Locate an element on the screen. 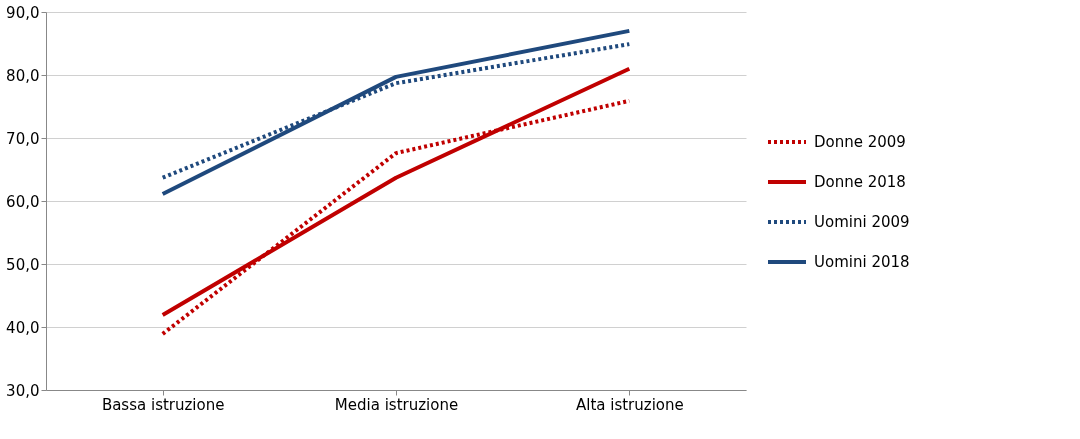 The height and width of the screenshot is (439, 1080). legend-label: Uomini 2009 is located at coordinates (862, 222).